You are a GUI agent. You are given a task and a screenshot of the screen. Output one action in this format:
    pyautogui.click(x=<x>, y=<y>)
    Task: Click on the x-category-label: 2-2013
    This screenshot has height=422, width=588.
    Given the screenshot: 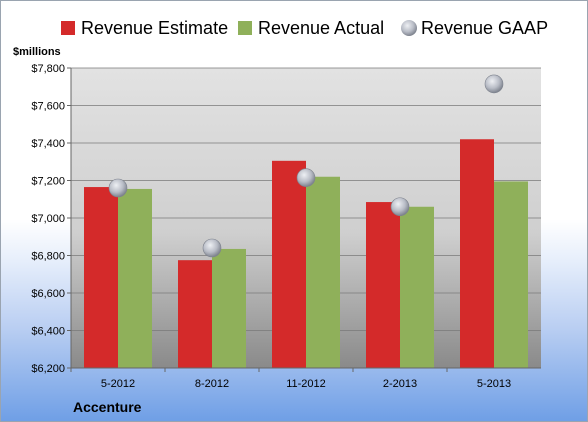 What is the action you would take?
    pyautogui.click(x=400, y=384)
    